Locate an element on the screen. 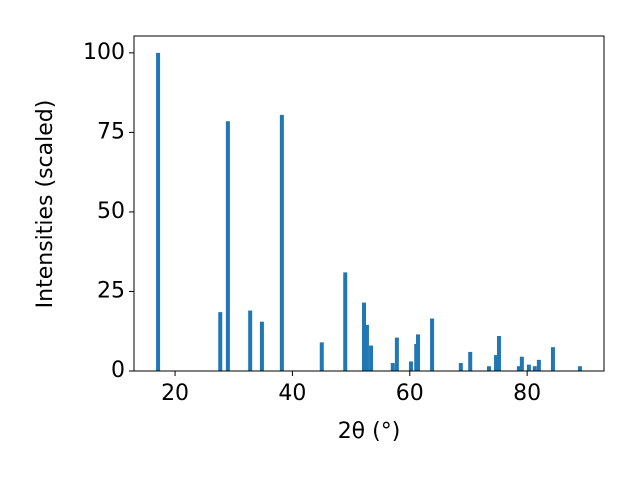  y-tick-label: 100 is located at coordinates (104, 52).